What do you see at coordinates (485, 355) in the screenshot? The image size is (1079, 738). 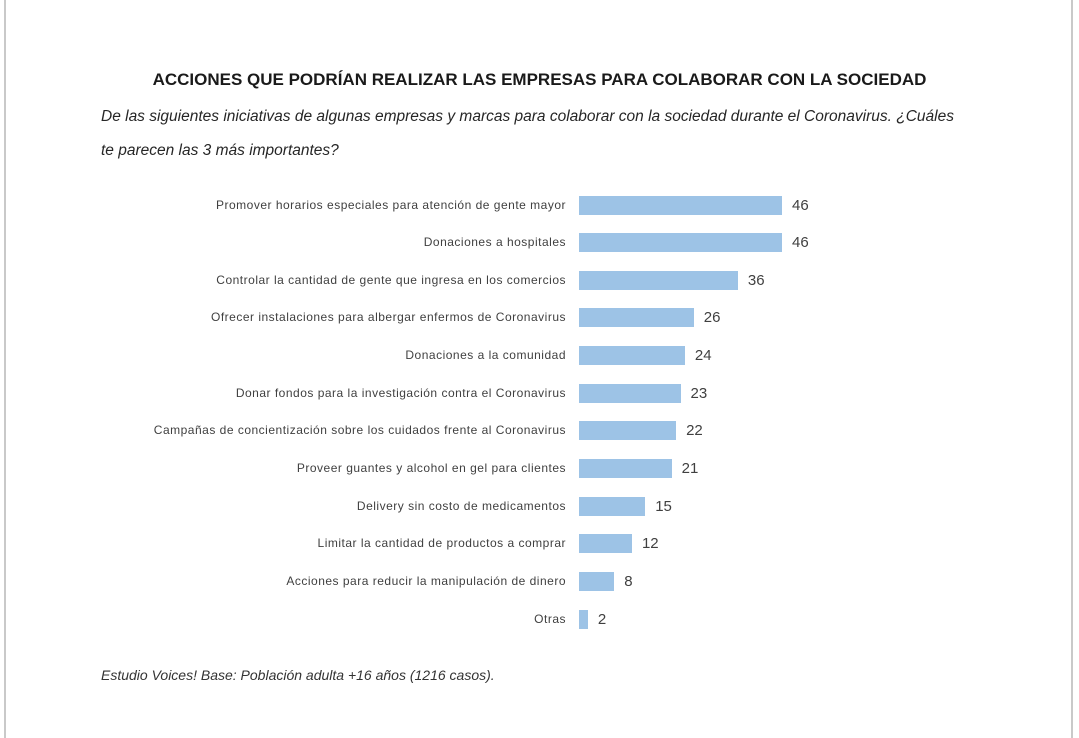 I see `category-label: Donaciones a la comunidad` at bounding box center [485, 355].